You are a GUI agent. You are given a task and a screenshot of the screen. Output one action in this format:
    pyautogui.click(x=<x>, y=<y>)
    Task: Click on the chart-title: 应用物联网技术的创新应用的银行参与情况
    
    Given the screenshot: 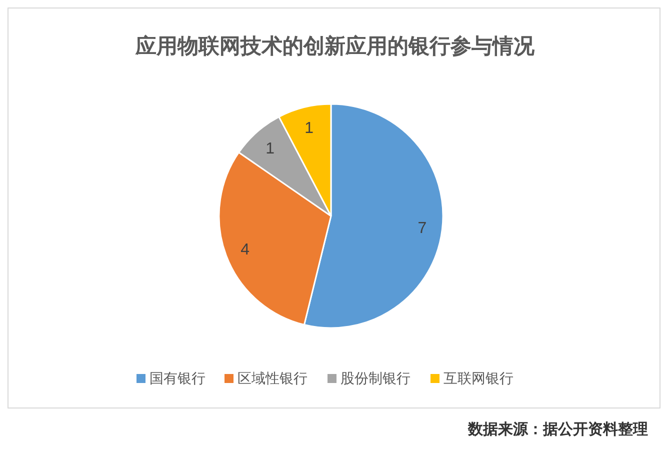 What is the action you would take?
    pyautogui.click(x=335, y=46)
    